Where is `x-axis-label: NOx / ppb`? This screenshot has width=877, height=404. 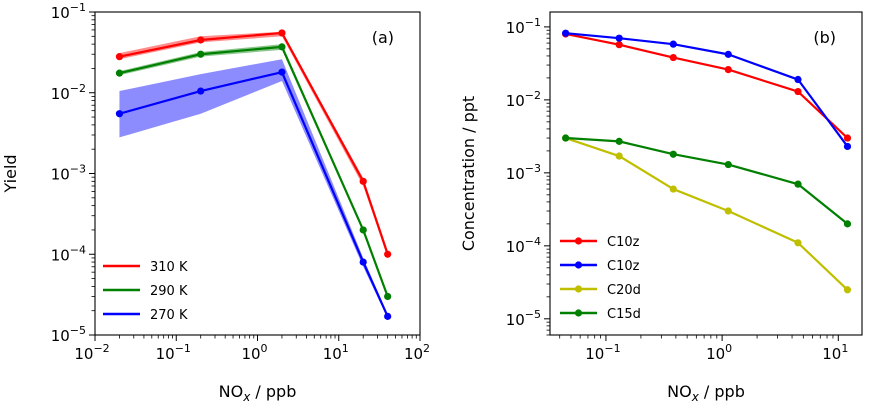
x-axis-label: NOx / ppb is located at coordinates (258, 393).